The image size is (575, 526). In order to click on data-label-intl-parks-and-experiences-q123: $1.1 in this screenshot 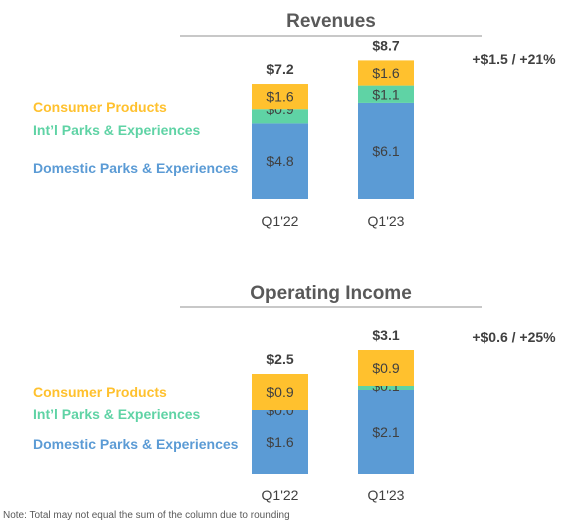, I will do `click(385, 94)`.